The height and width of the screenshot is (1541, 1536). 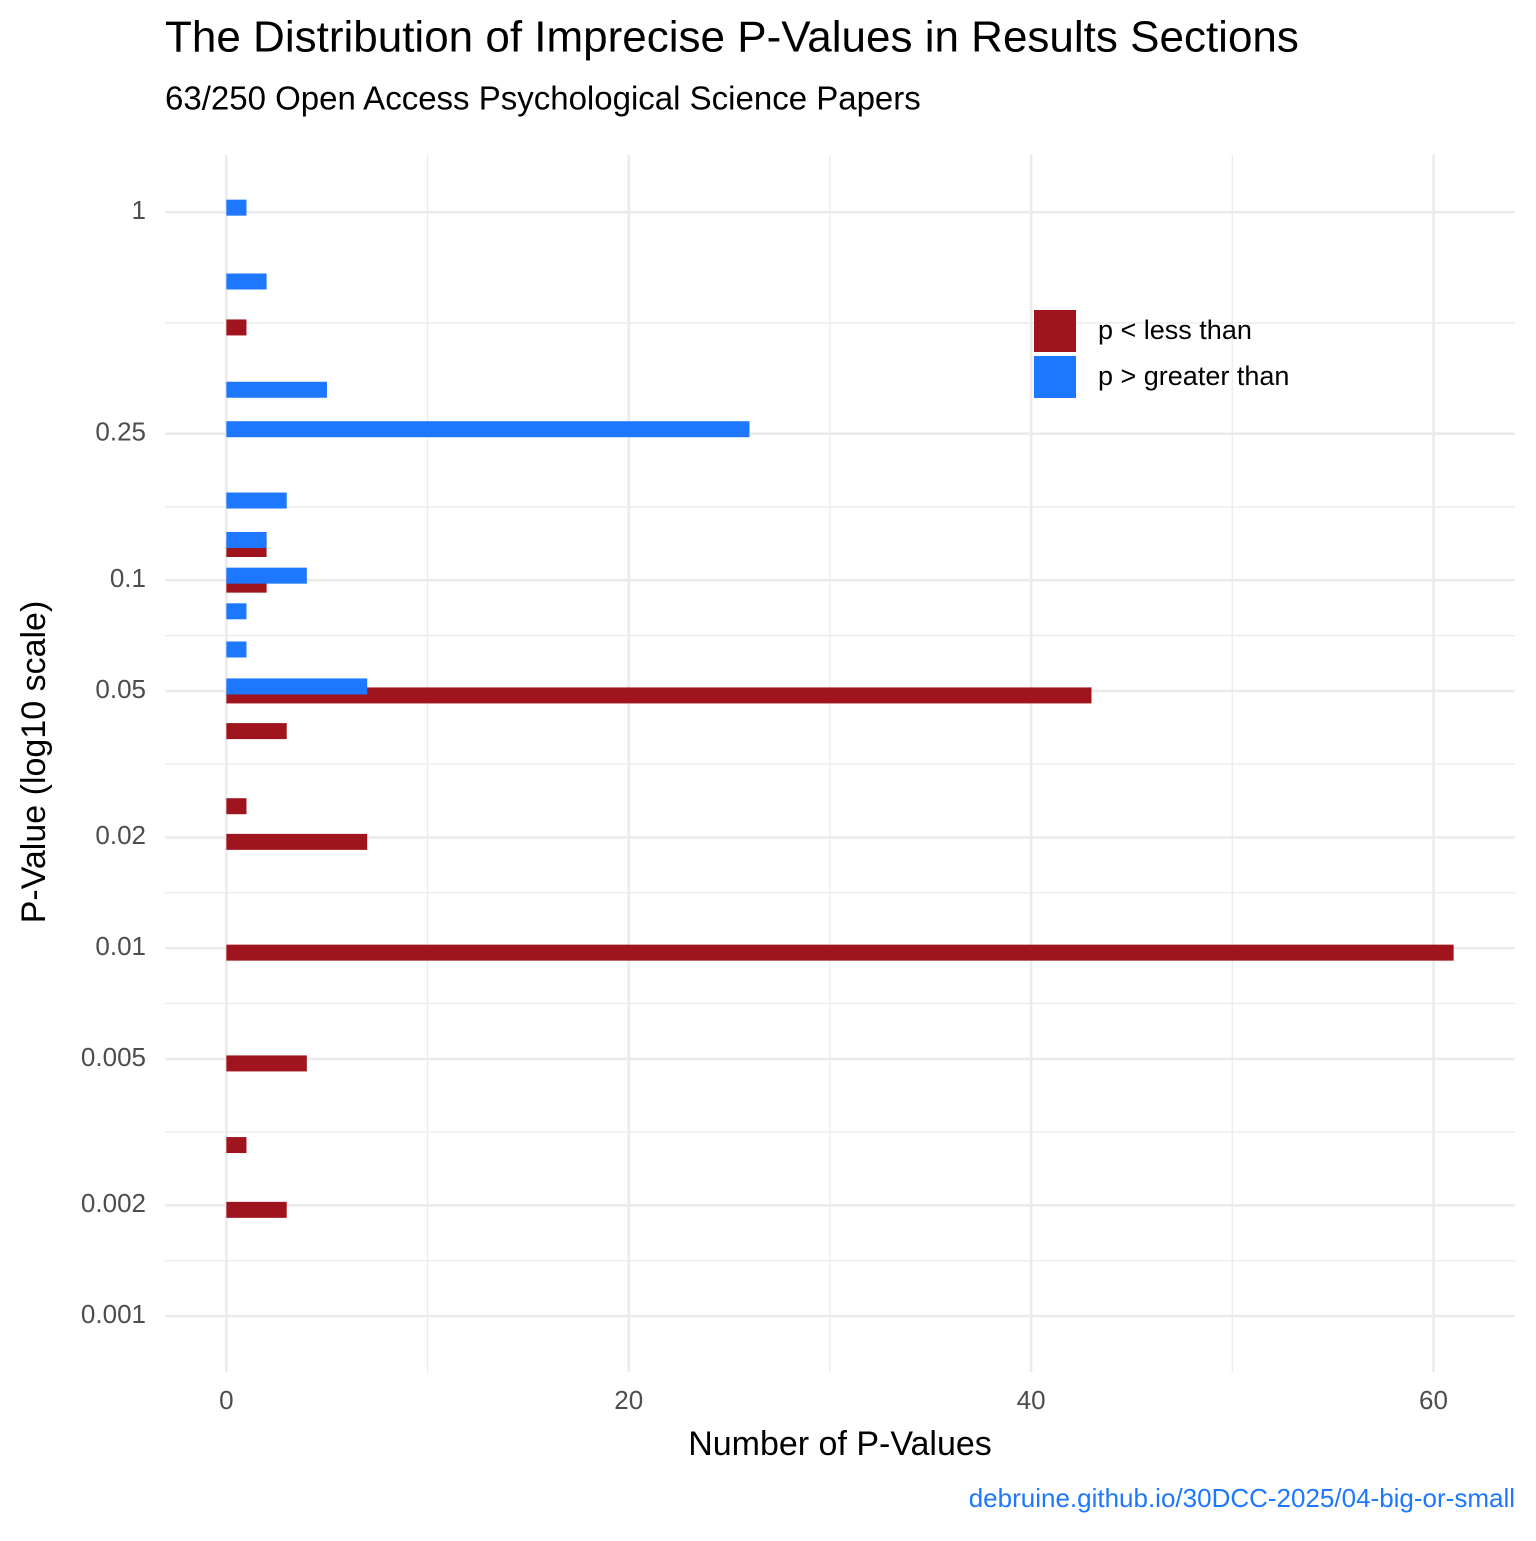 What do you see at coordinates (113, 1203) in the screenshot?
I see `y-tick-label: 0.002` at bounding box center [113, 1203].